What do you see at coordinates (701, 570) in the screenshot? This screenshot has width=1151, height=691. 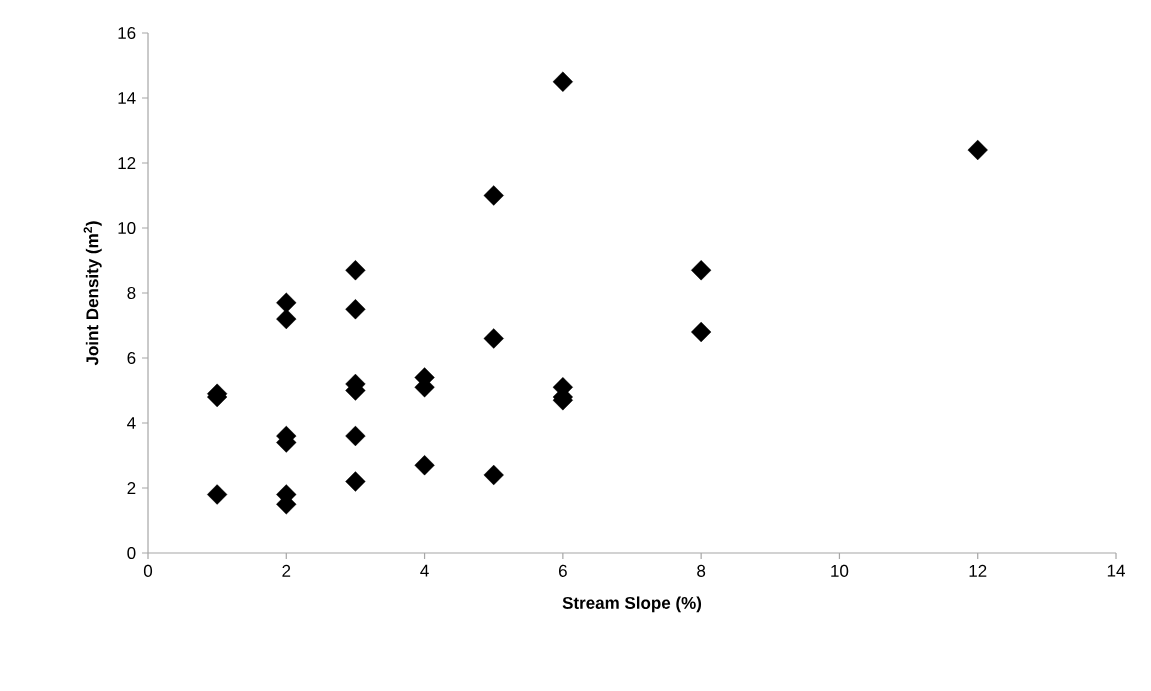 I see `x-tick-label: 8` at bounding box center [701, 570].